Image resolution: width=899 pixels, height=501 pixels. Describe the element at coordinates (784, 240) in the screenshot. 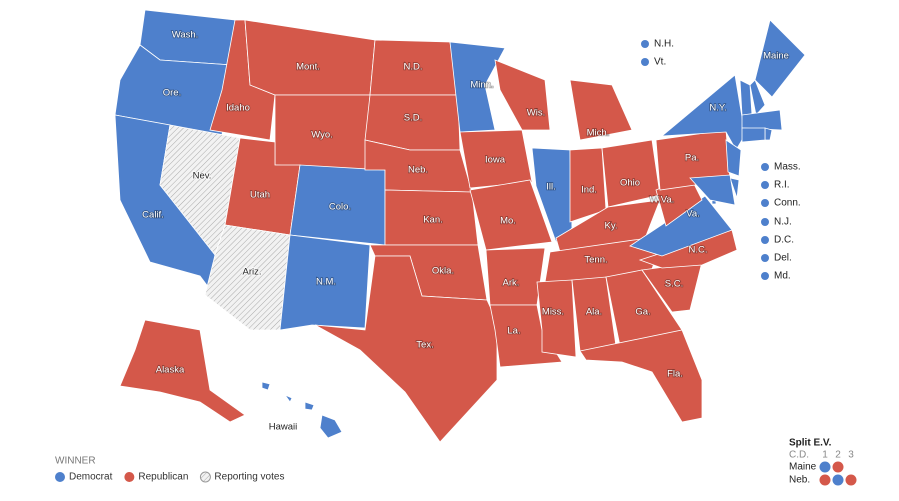

I see `state-label: D.C.` at that location.